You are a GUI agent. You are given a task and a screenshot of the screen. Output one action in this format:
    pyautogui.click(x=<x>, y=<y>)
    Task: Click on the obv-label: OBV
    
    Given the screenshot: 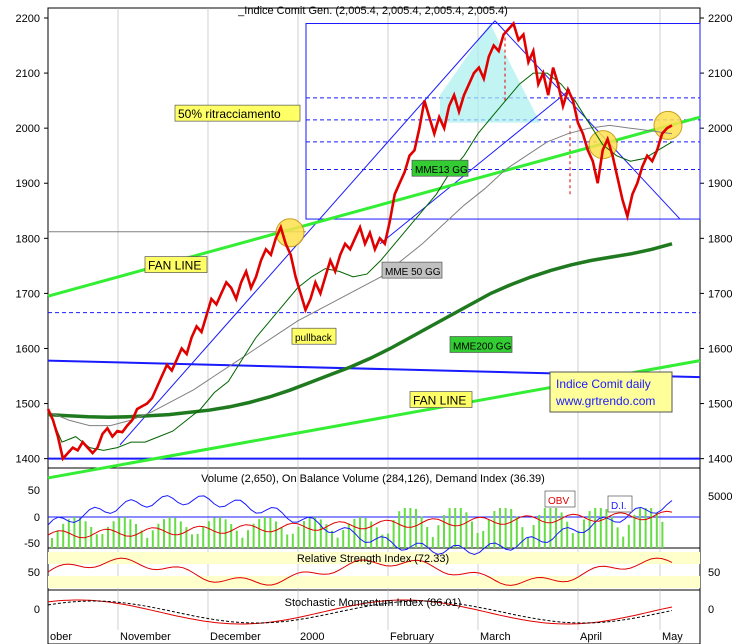 What is the action you would take?
    pyautogui.click(x=558, y=501)
    